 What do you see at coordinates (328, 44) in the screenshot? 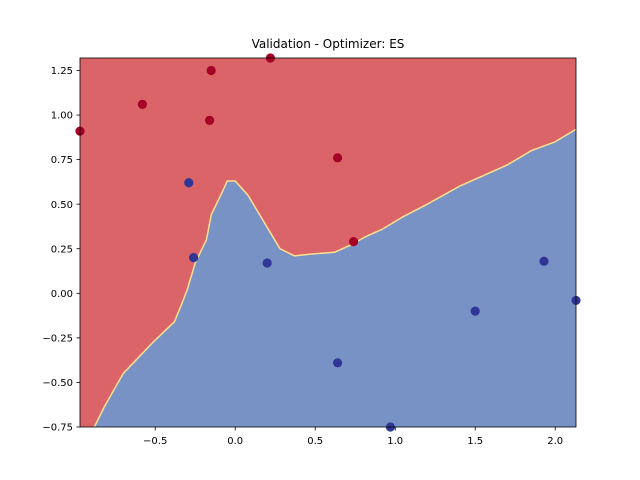
I see `chart-title: Validation - Optimizer: ES` at bounding box center [328, 44].